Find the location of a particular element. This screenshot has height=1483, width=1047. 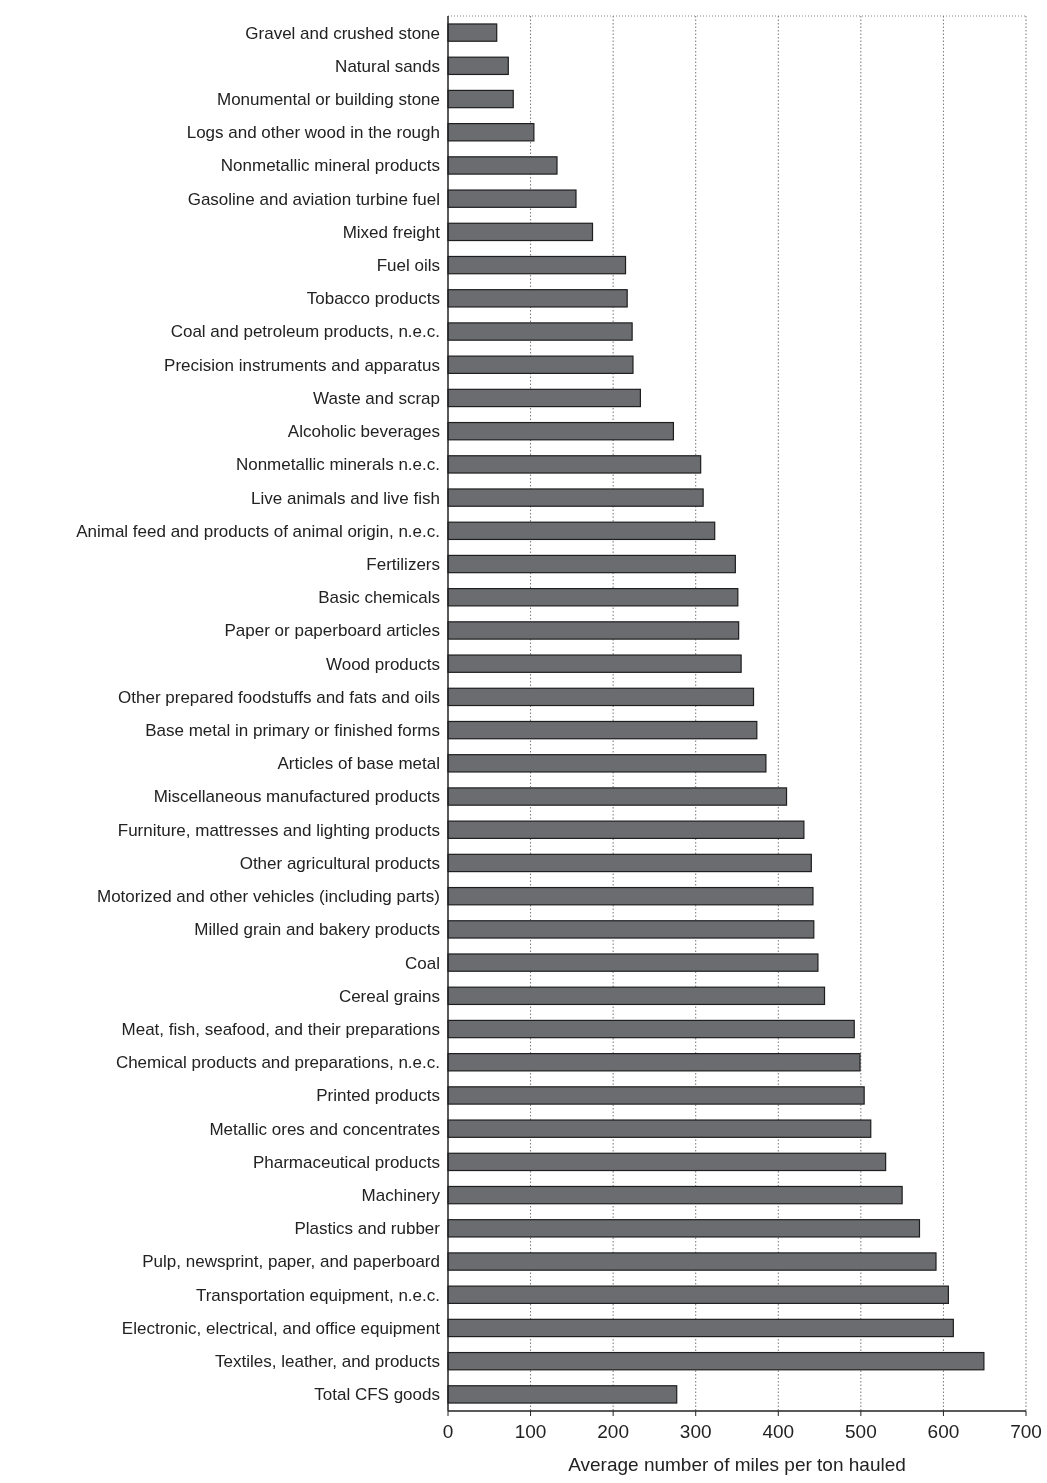

y-tick-label: Pharmaceutical products is located at coordinates (346, 1162).